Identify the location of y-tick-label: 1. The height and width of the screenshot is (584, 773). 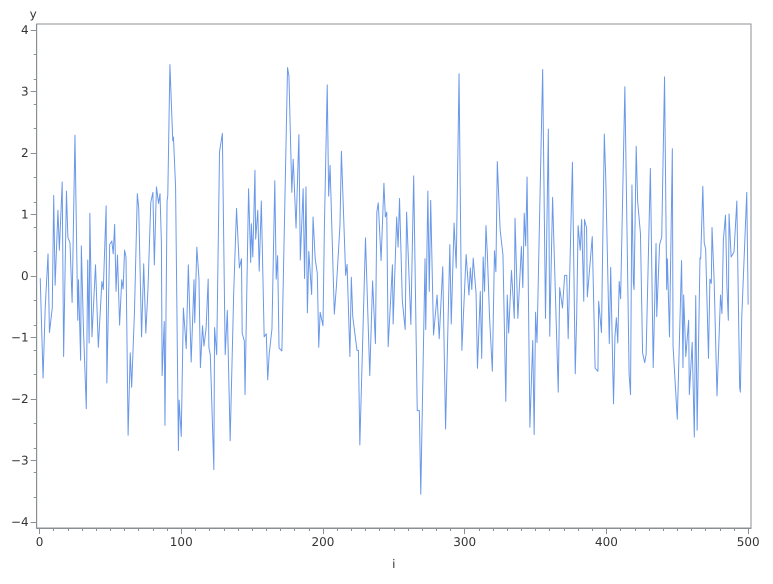
(25, 215).